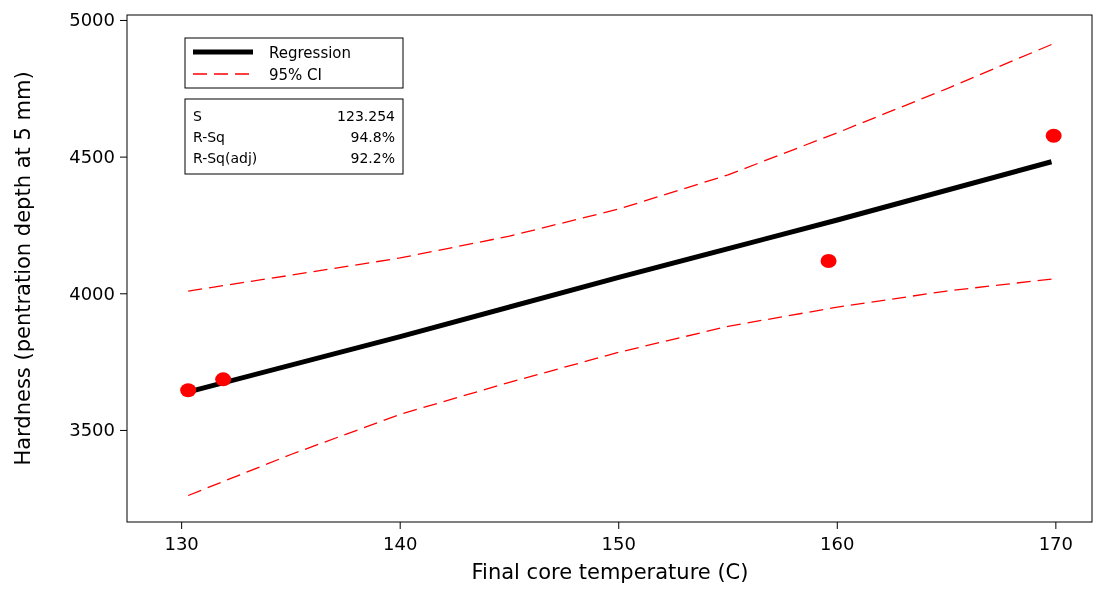 Image resolution: width=1095 pixels, height=589 pixels. Describe the element at coordinates (92, 430) in the screenshot. I see `y-tick-label: 3500` at that location.